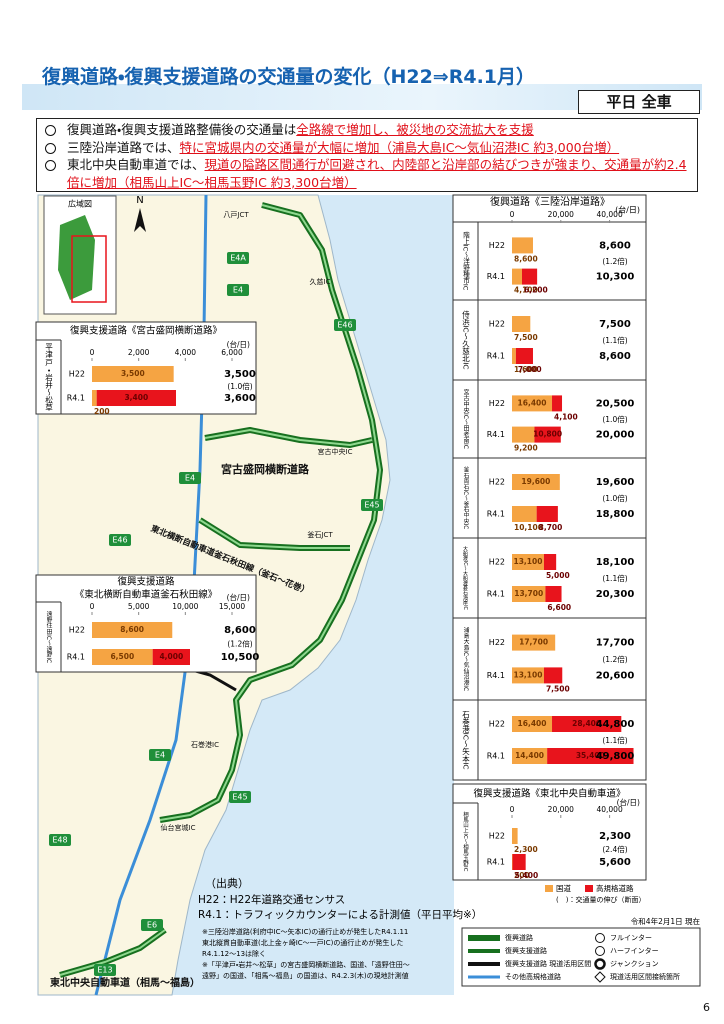 This screenshot has width=724, height=1024. Describe the element at coordinates (234, 953) in the screenshot. I see `source-note: R4.1.12～13は除く` at that location.